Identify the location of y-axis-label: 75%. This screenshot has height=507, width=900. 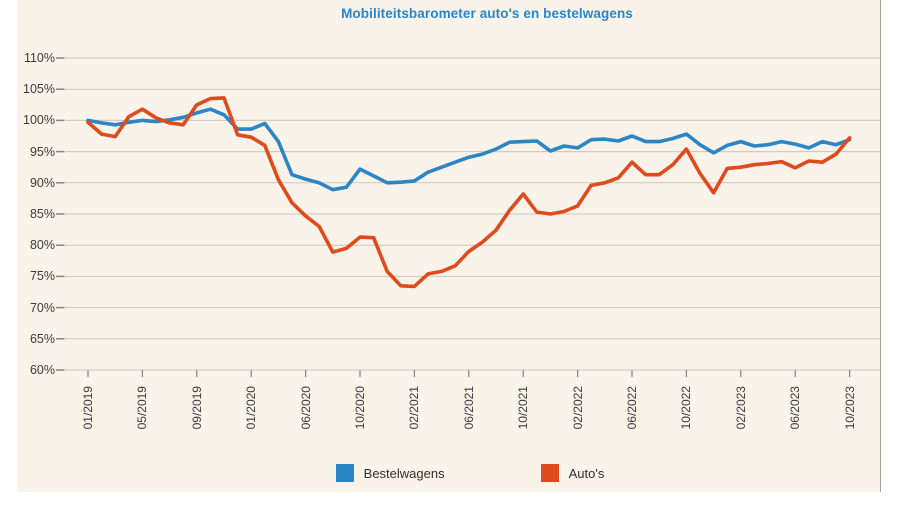
(42, 276).